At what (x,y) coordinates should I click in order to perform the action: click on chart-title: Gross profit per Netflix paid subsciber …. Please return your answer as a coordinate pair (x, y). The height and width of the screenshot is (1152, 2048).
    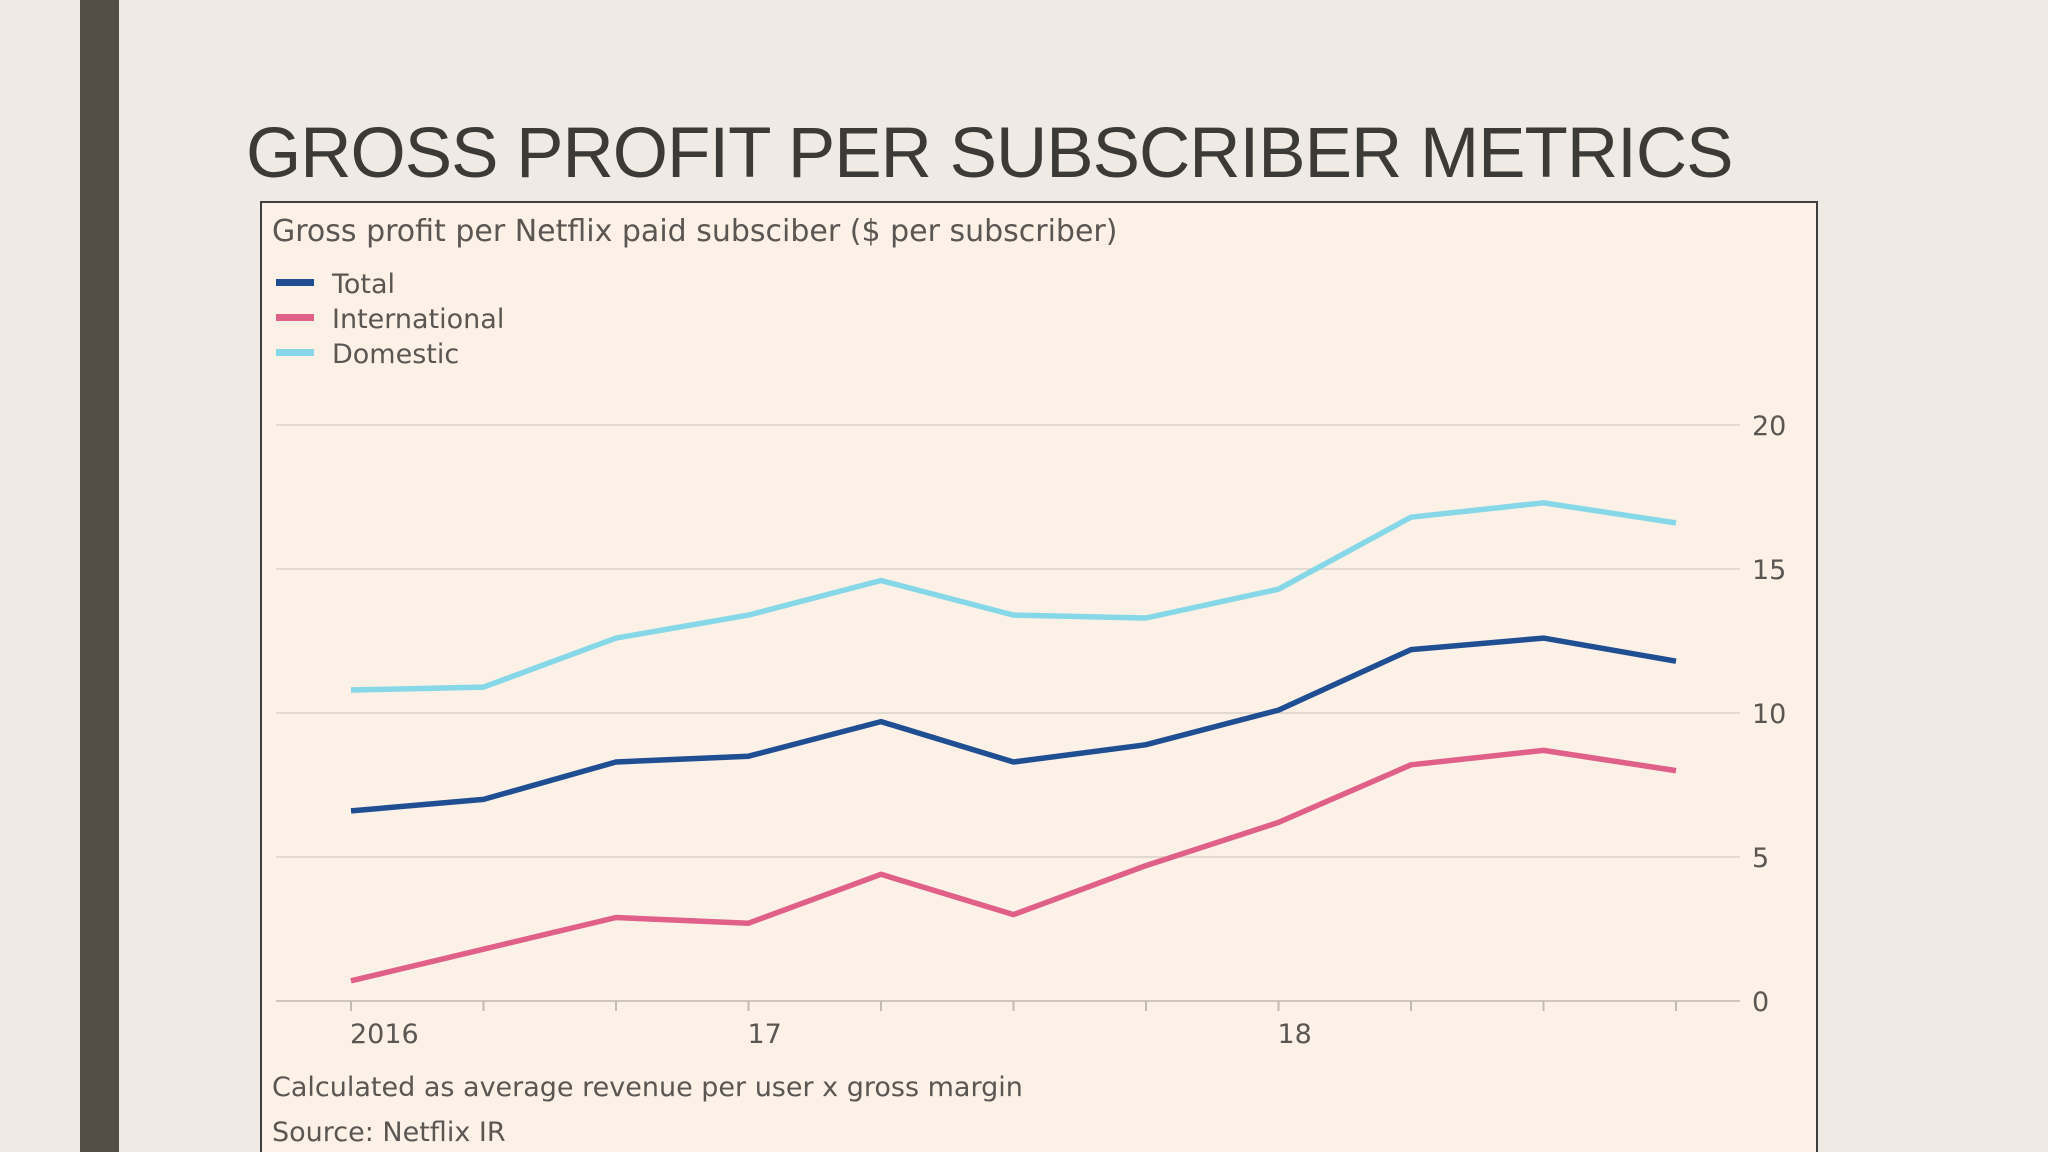
    Looking at the image, I should click on (694, 231).